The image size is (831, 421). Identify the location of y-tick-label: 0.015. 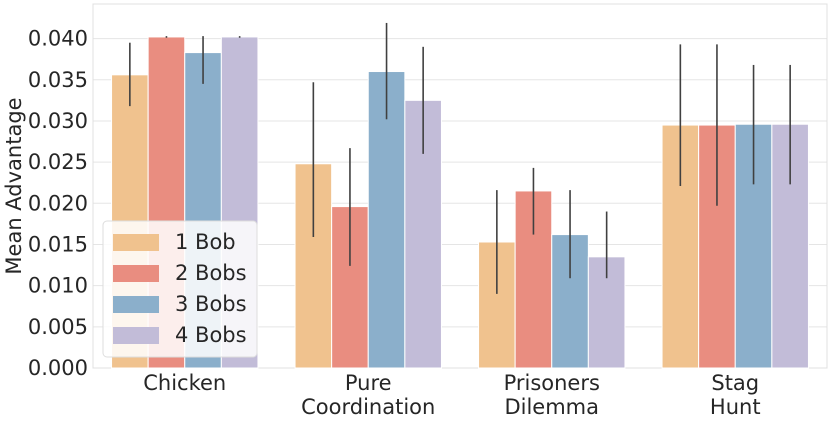
(58, 244).